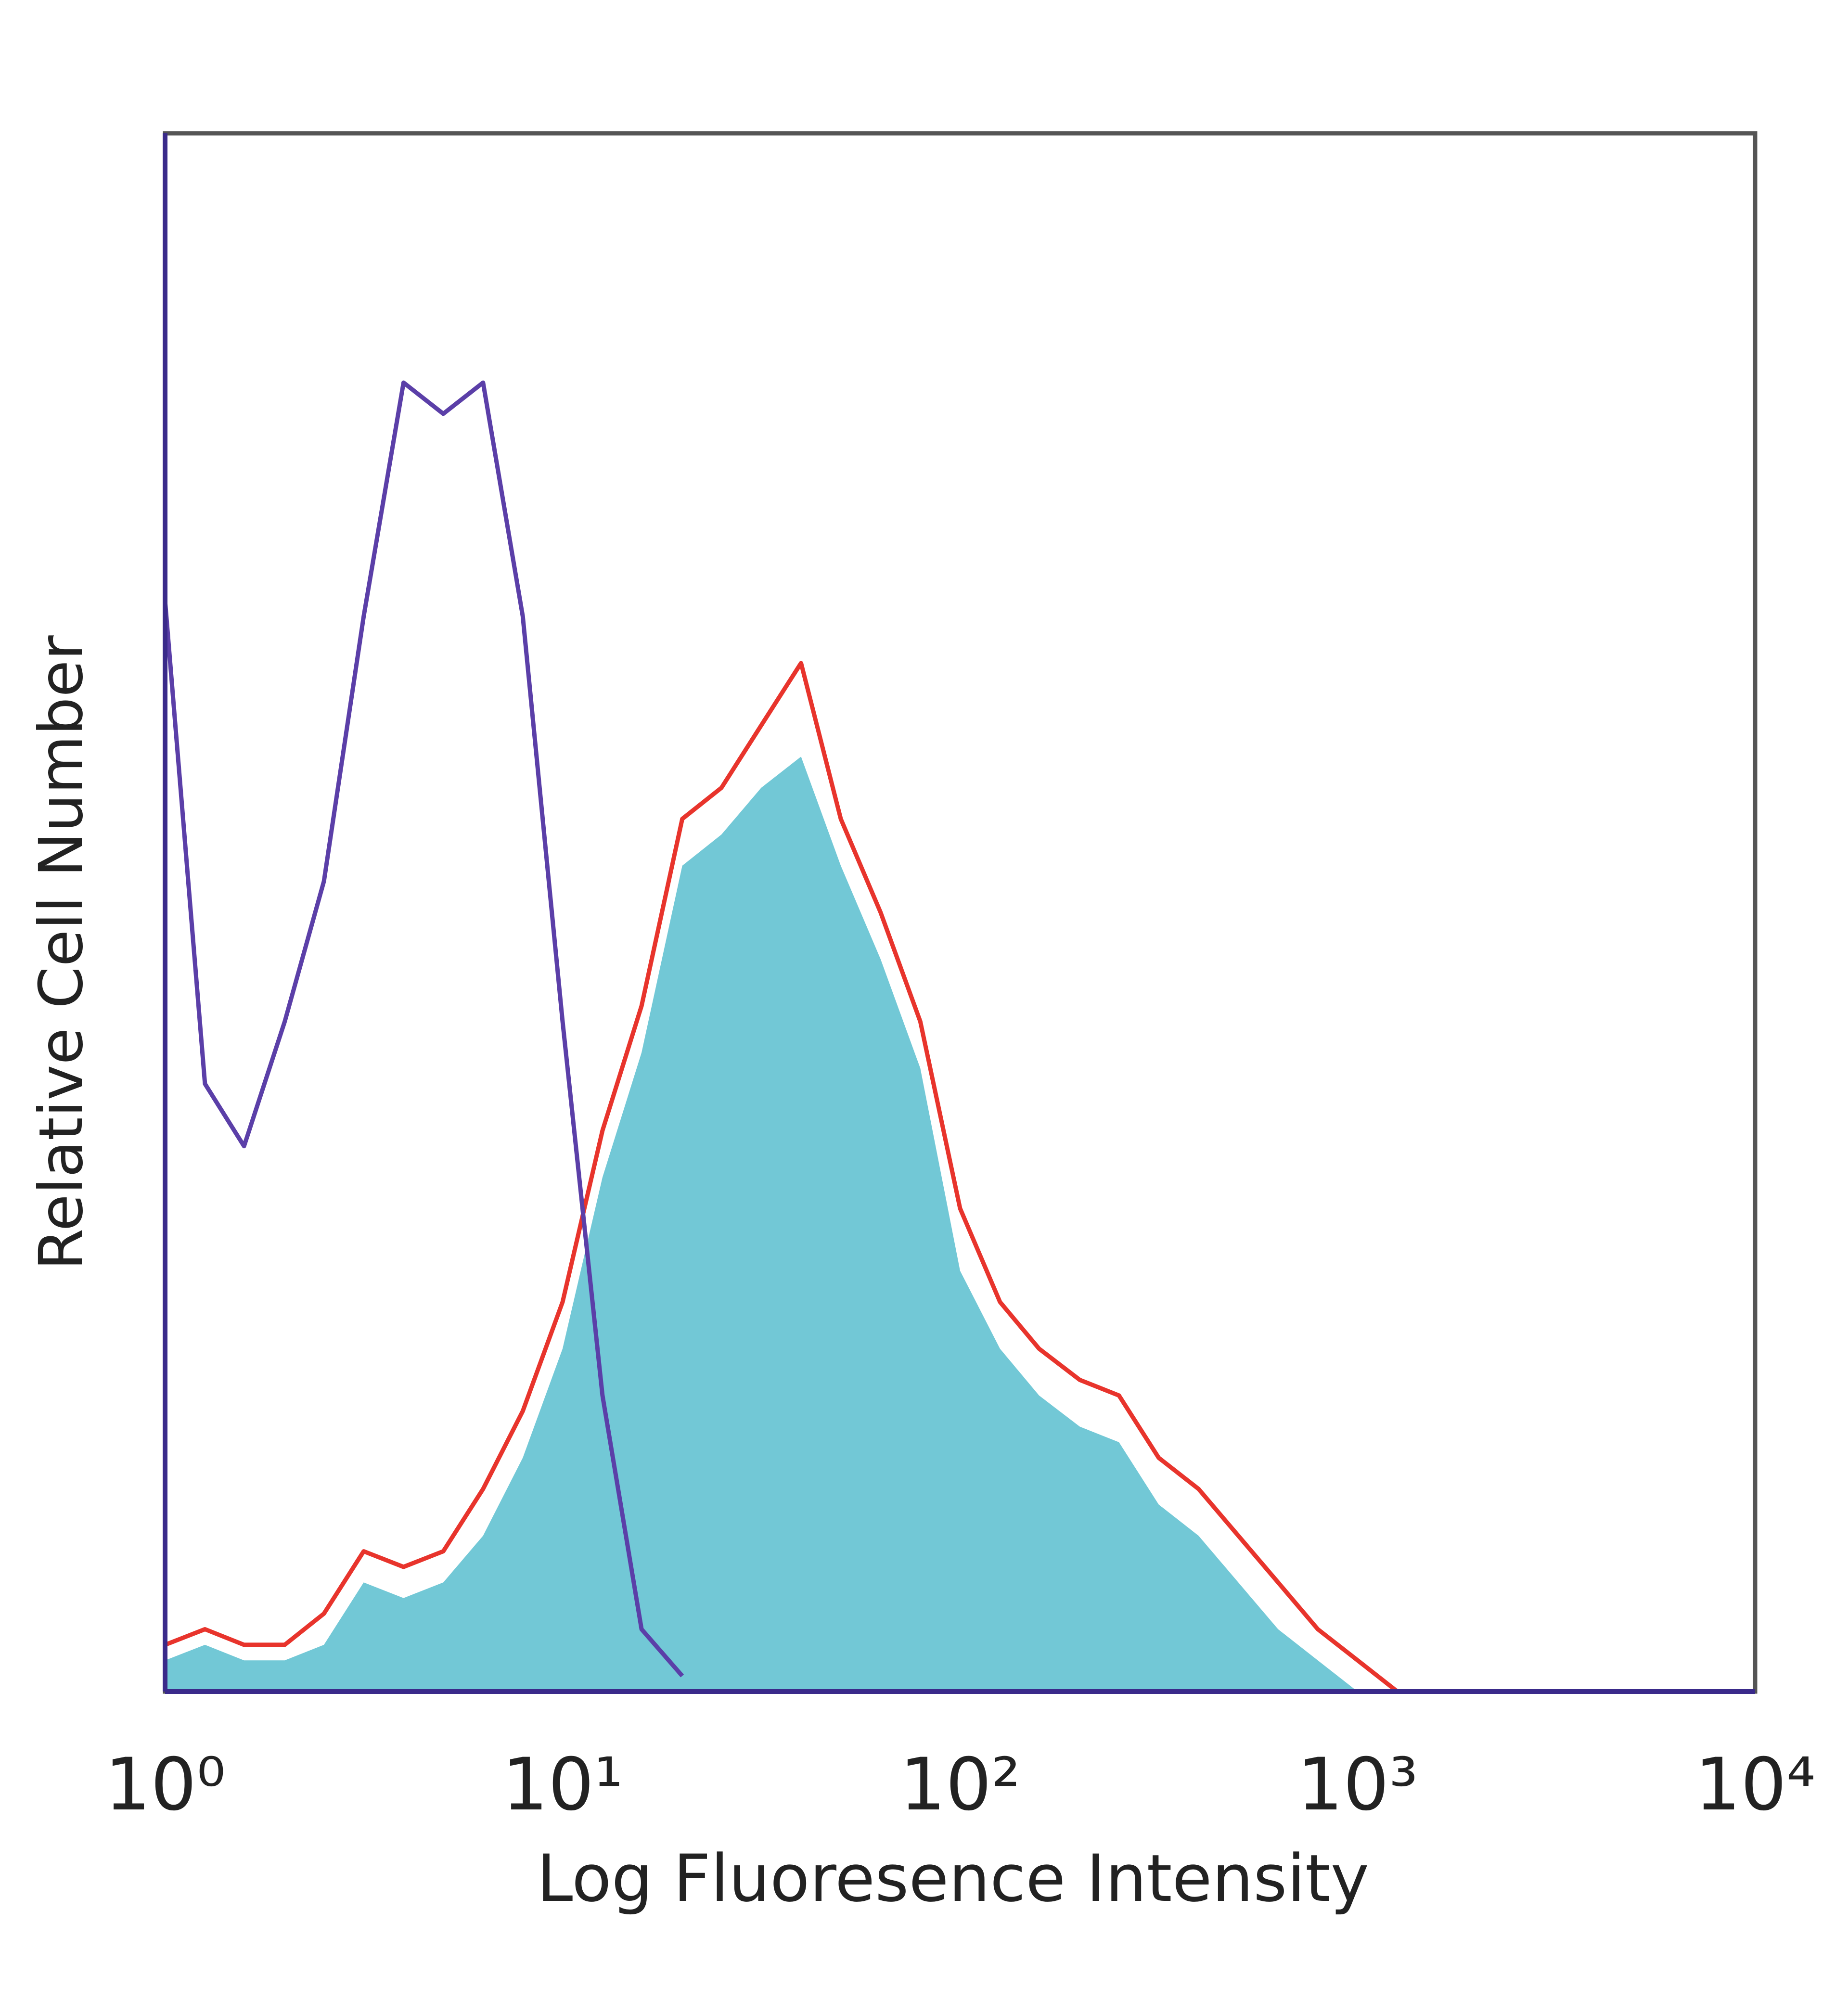 This screenshot has height=2000, width=1848. Describe the element at coordinates (1357, 1785) in the screenshot. I see `x-tick-label: 10³` at that location.